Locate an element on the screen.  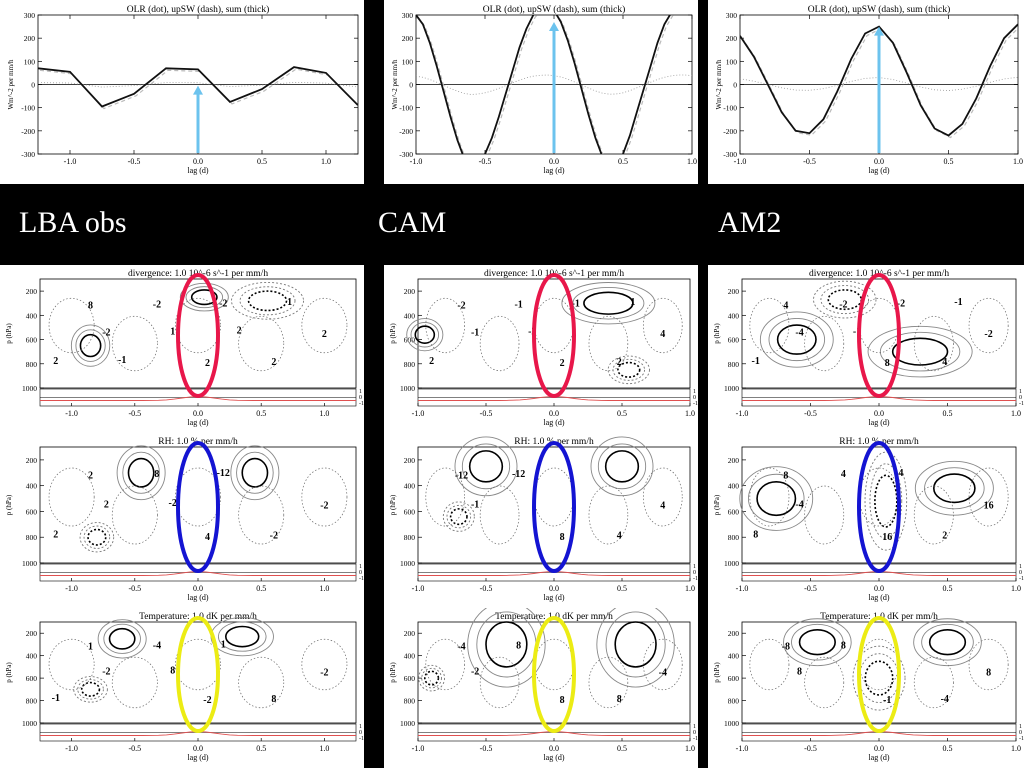
y-tick-label: 1000 is located at coordinates (407, 563).